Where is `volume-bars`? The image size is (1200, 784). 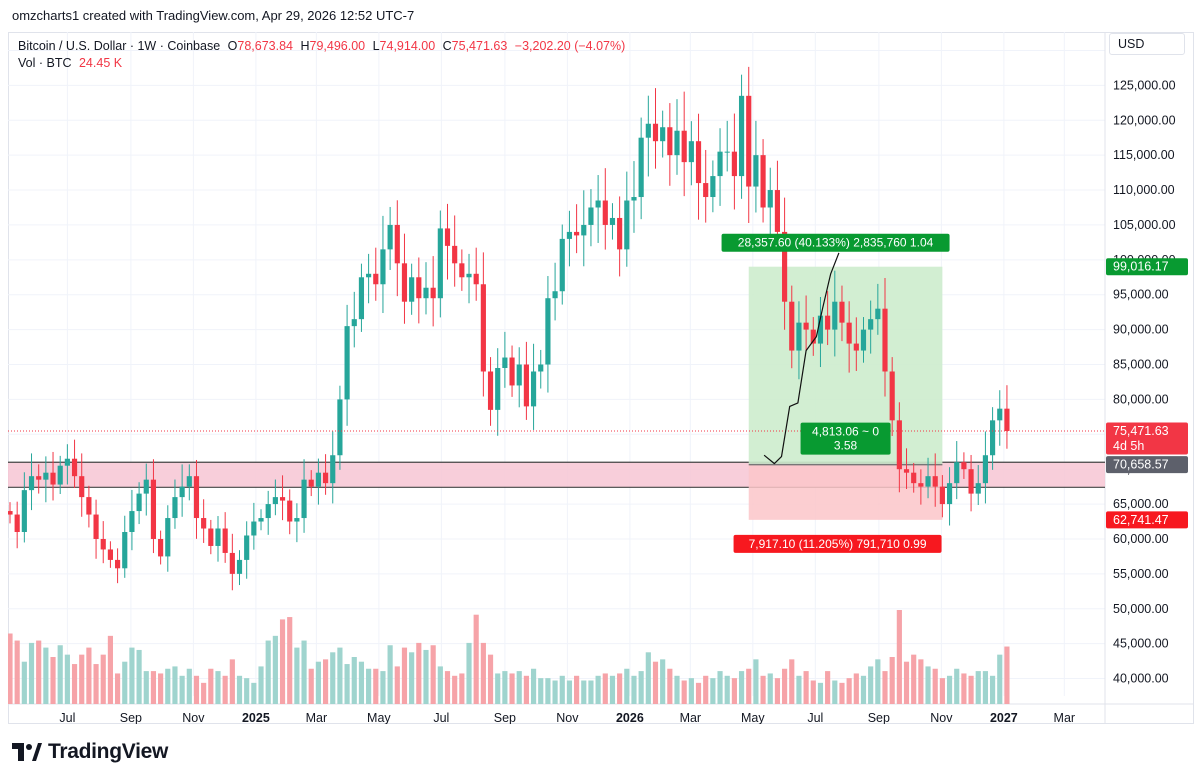 volume-bars is located at coordinates (509, 657).